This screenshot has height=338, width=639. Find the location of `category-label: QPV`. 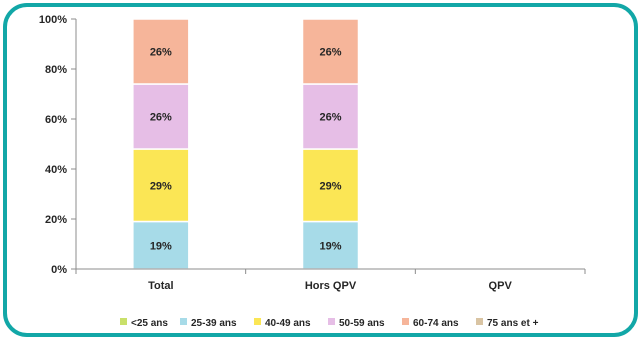

category-label: QPV is located at coordinates (501, 286).